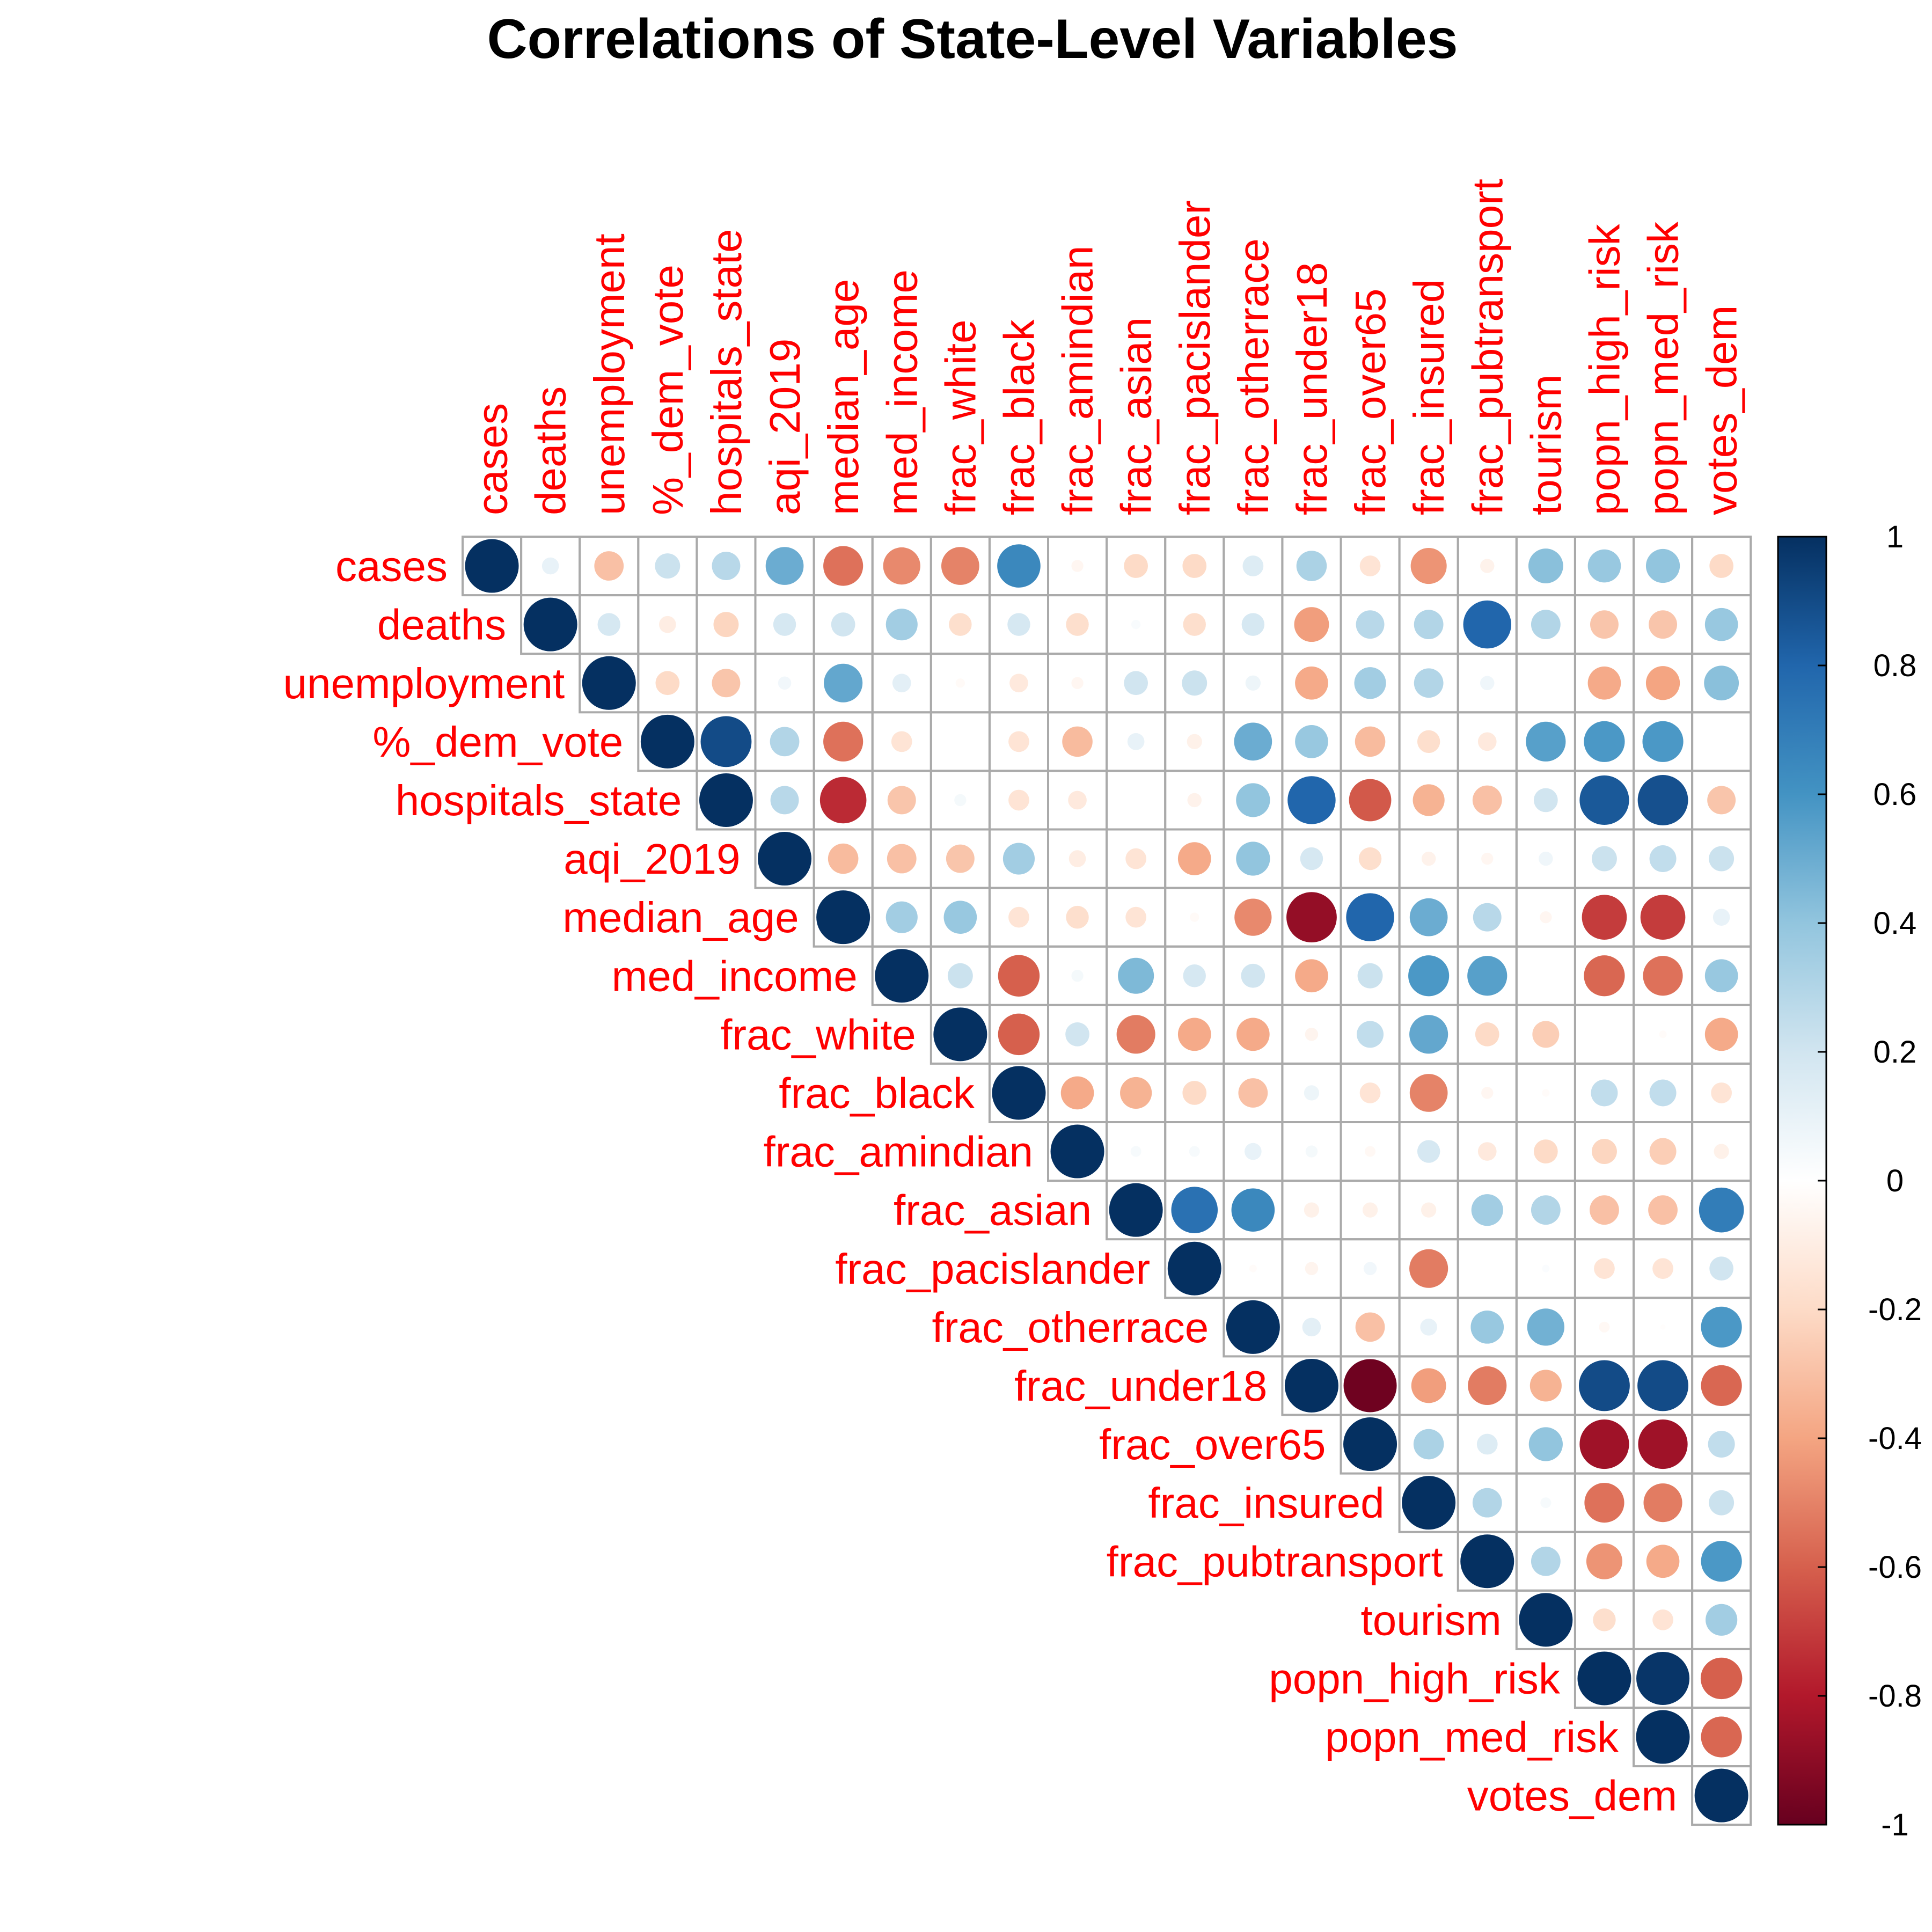 The width and height of the screenshot is (1932, 1932). What do you see at coordinates (1487, 683) in the screenshot?
I see `correlation-circle-unemployment-frac_pubtransport` at bounding box center [1487, 683].